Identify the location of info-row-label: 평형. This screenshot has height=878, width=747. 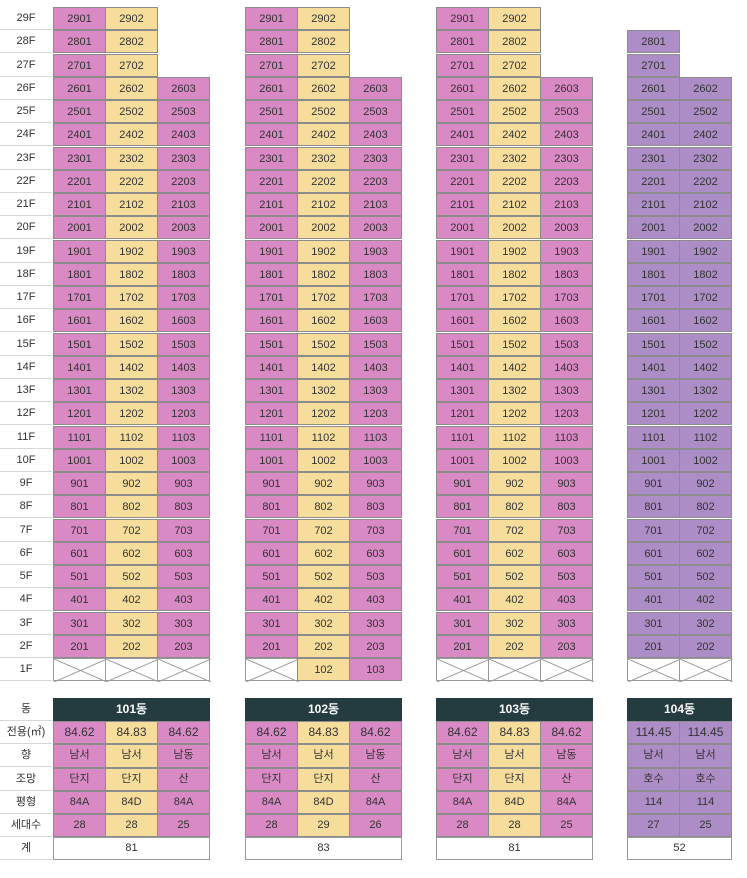
(26, 802).